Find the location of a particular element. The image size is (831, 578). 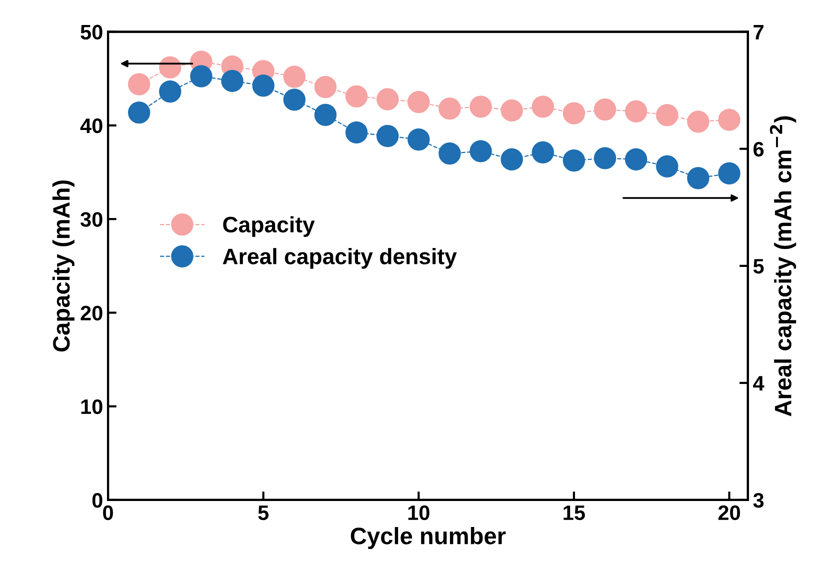

y-tick-label: 30 is located at coordinates (91, 219).